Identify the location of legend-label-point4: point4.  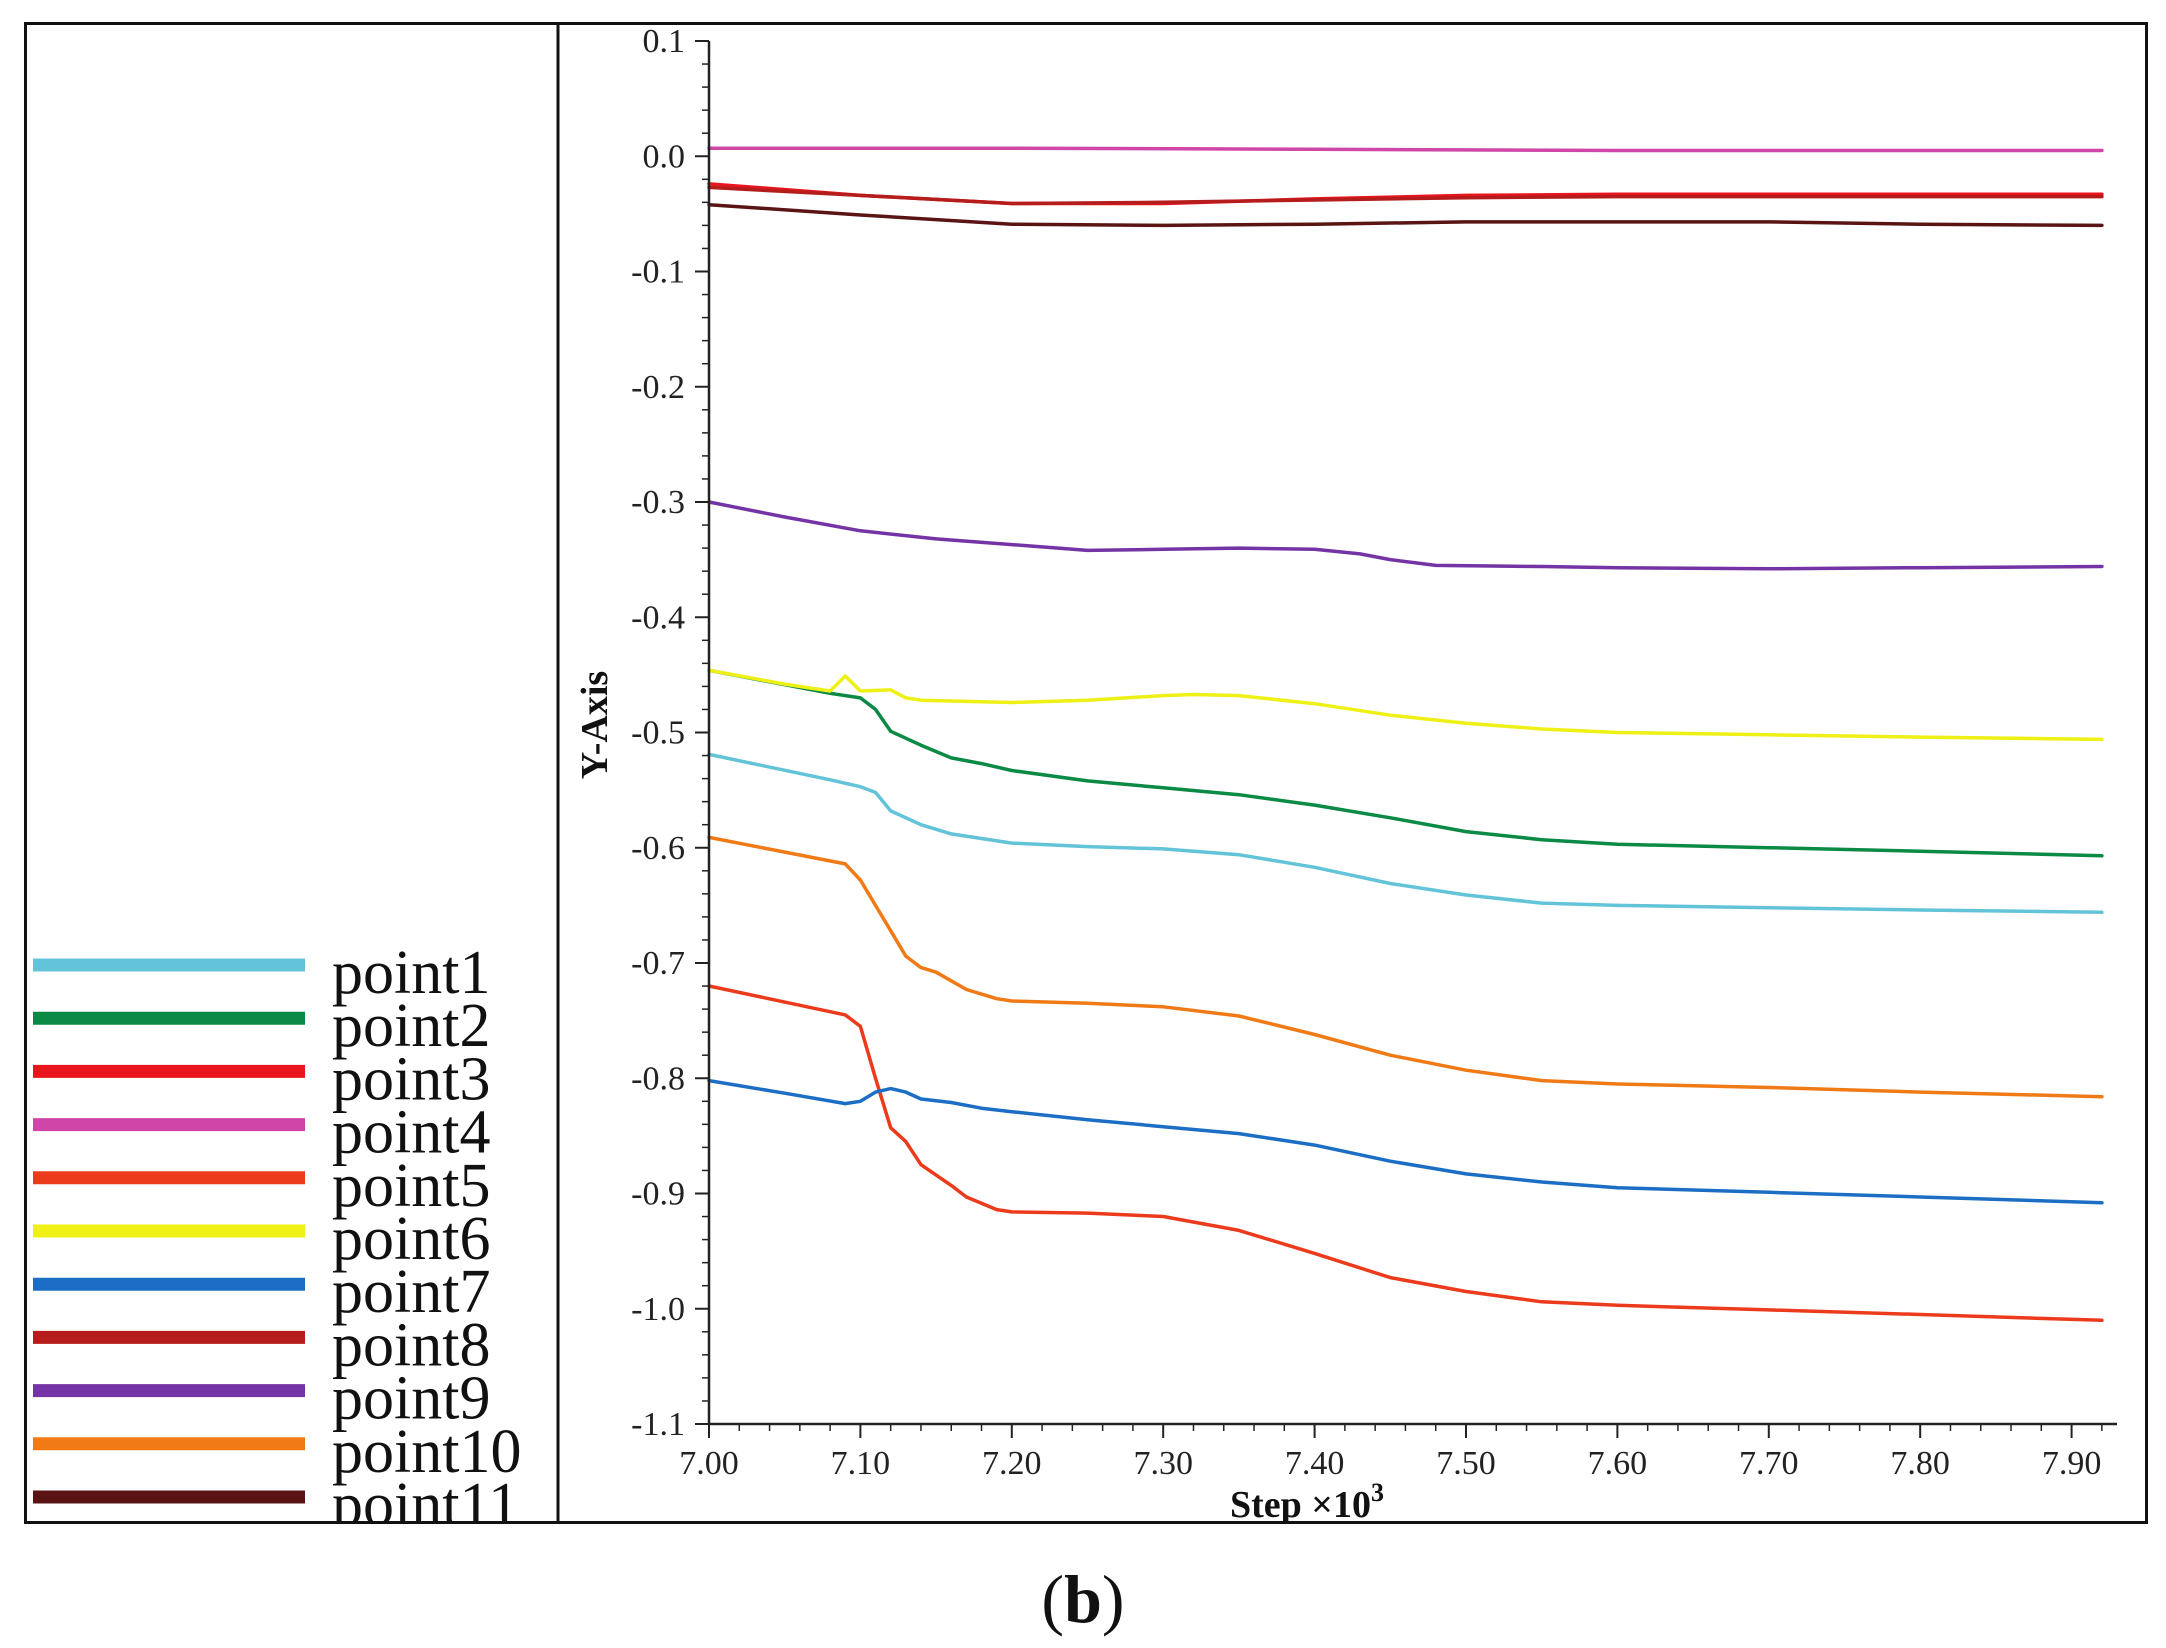
(411, 1133).